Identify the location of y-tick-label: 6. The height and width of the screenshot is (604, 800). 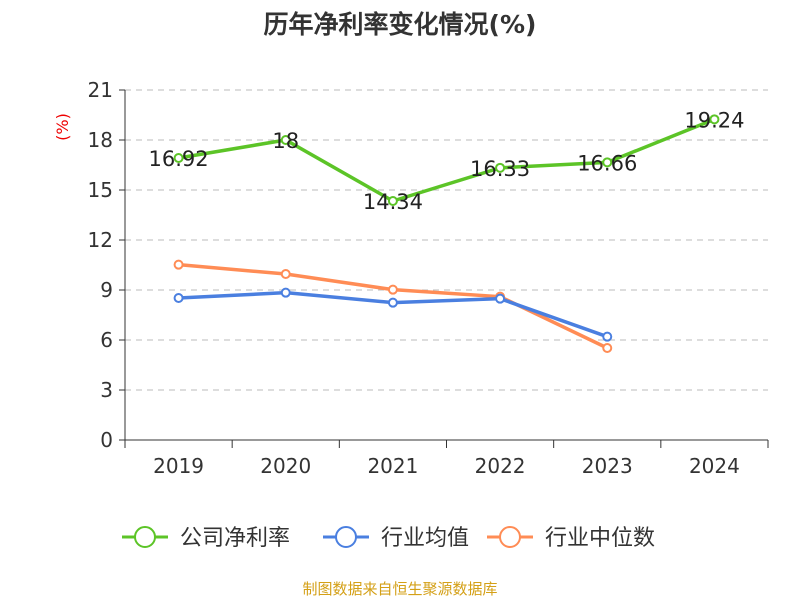
(106, 340).